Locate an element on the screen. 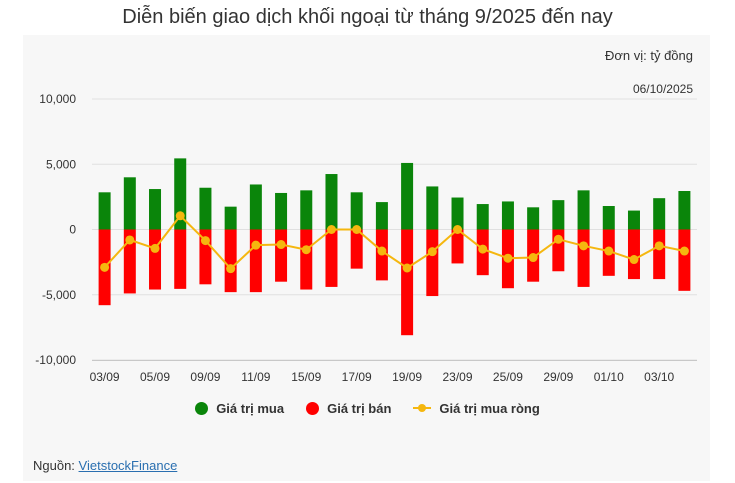  x-tick-label: 17/09 is located at coordinates (357, 377).